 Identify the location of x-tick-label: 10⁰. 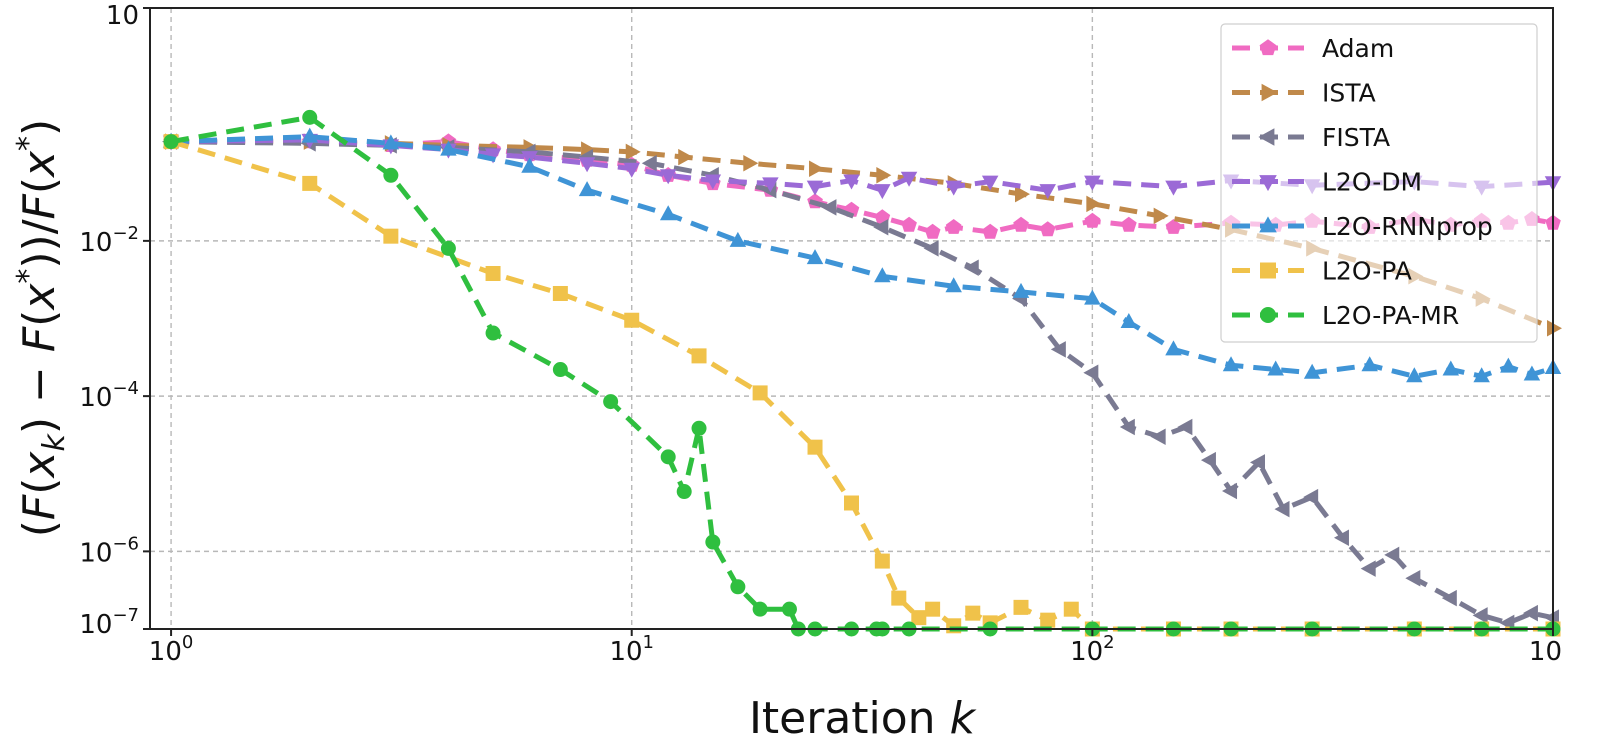
(171, 649).